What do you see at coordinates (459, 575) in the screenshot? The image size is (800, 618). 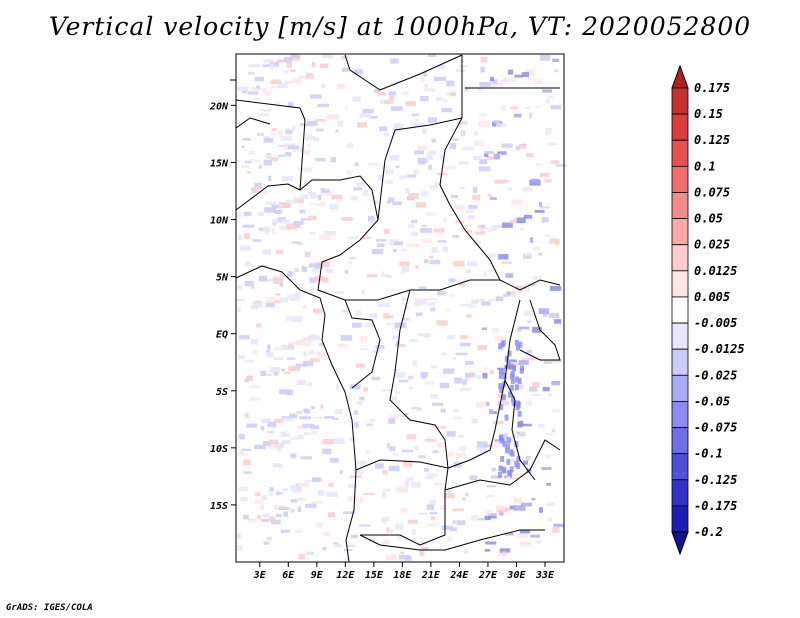 I see `x-tick-label: 24E` at bounding box center [459, 575].